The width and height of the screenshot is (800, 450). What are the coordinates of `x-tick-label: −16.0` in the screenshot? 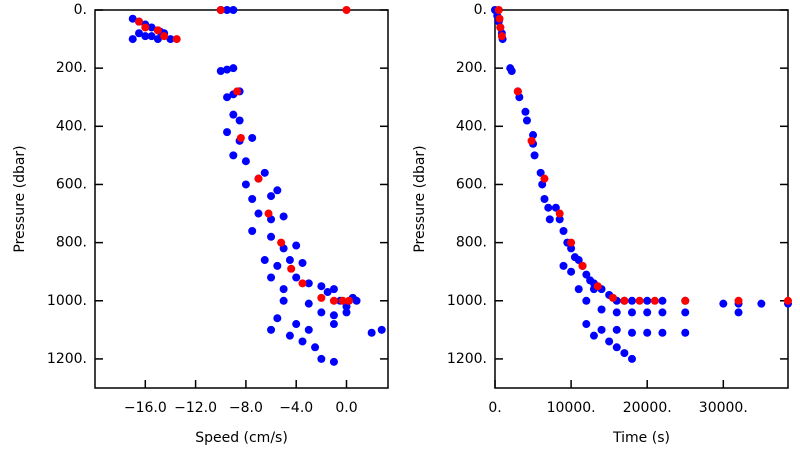 It's located at (145, 408).